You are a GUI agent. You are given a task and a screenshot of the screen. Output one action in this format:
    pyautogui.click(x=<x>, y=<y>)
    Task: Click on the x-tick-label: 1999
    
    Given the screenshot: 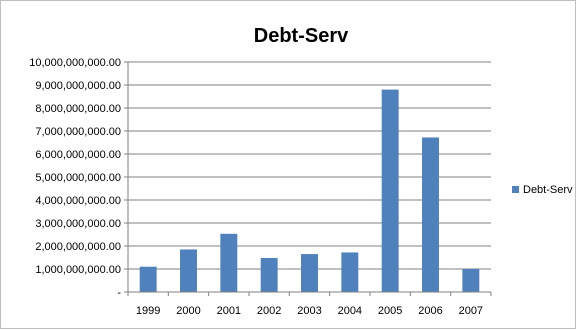 What is the action you would take?
    pyautogui.click(x=148, y=311)
    